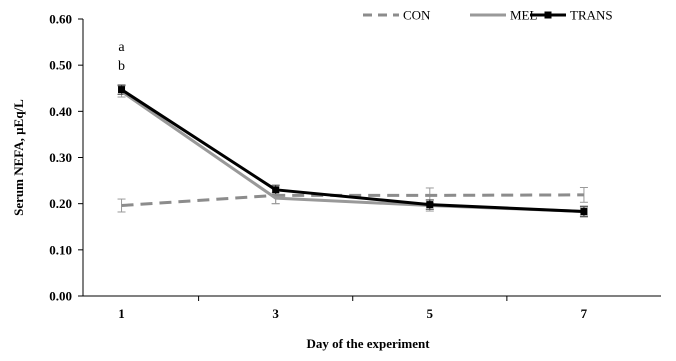 Image resolution: width=676 pixels, height=361 pixels. Describe the element at coordinates (18, 157) in the screenshot. I see `y-axis-title: Serum NEFA, µEq/L` at that location.